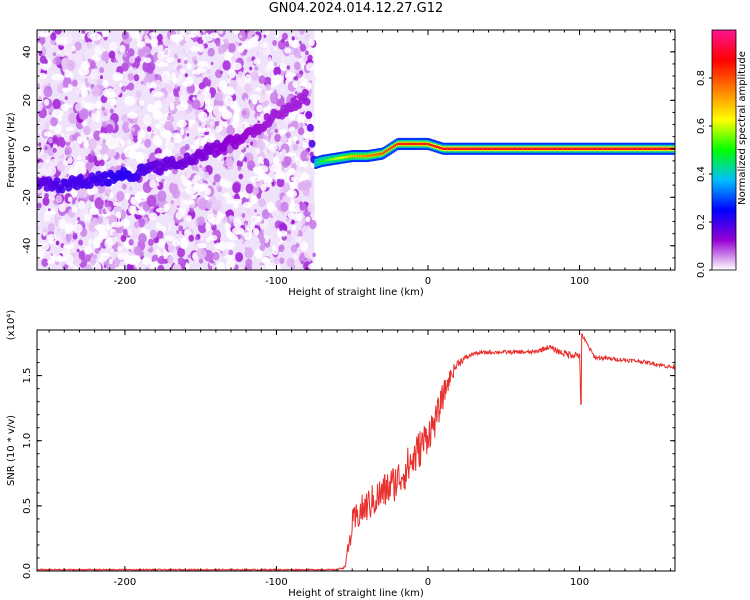  Describe the element at coordinates (62, 189) in the screenshot. I see `ridge-cell` at that location.